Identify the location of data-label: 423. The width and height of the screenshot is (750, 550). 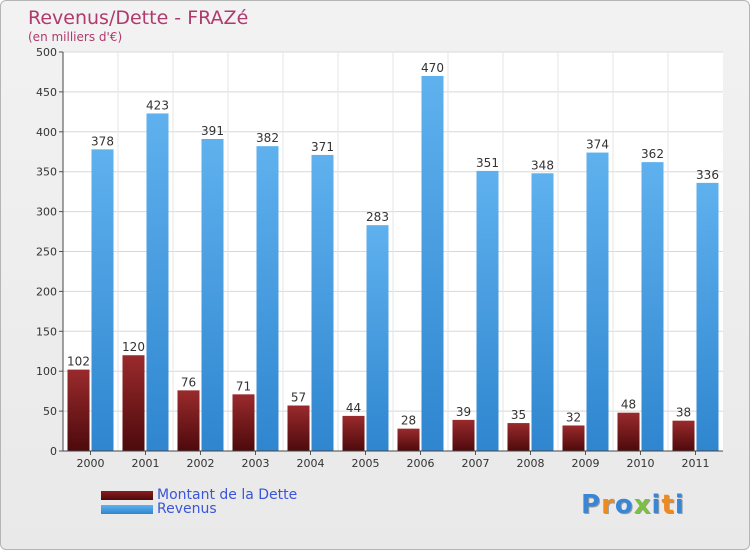
(157, 105).